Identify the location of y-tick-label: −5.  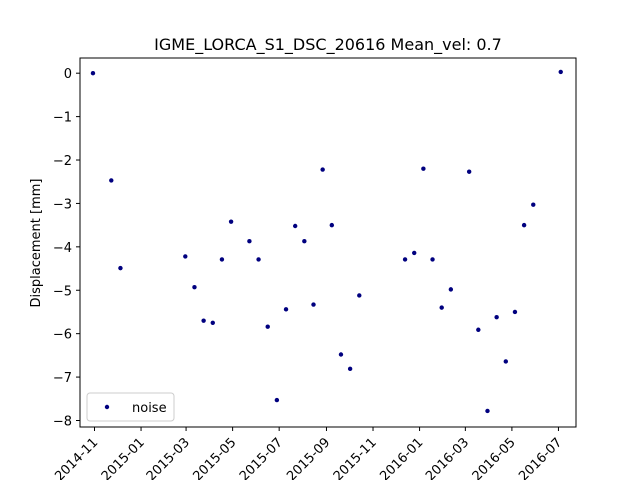
(62, 291).